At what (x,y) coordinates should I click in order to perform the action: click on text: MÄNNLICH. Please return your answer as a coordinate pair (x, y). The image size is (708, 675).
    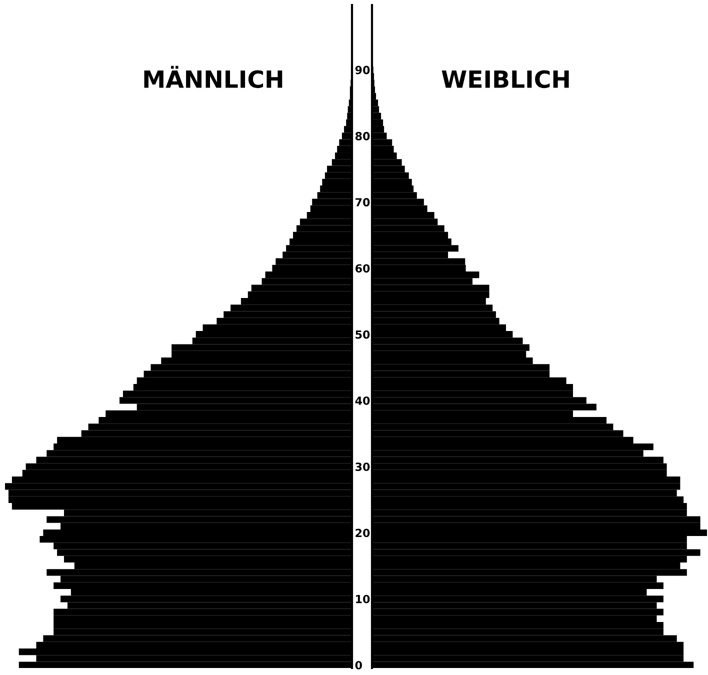
    Looking at the image, I should click on (213, 77).